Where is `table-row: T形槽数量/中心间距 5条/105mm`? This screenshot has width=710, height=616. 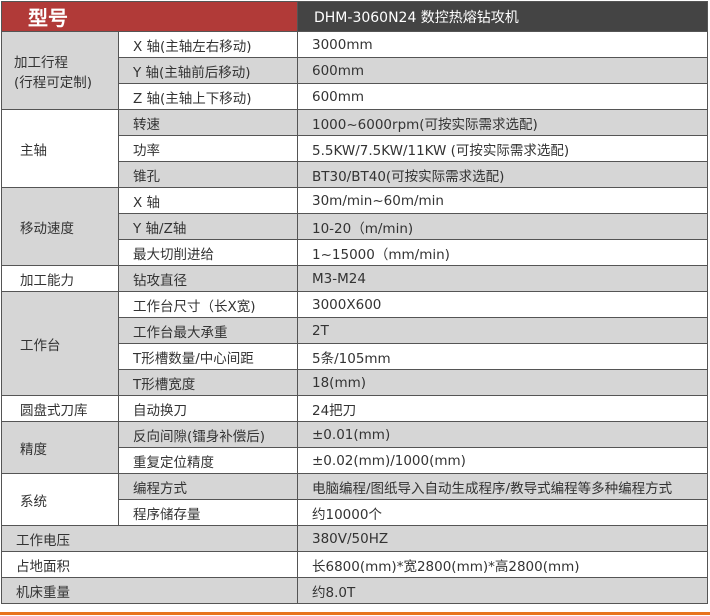 table-row: T形槽数量/中心间距 5条/105mm is located at coordinates (355, 356).